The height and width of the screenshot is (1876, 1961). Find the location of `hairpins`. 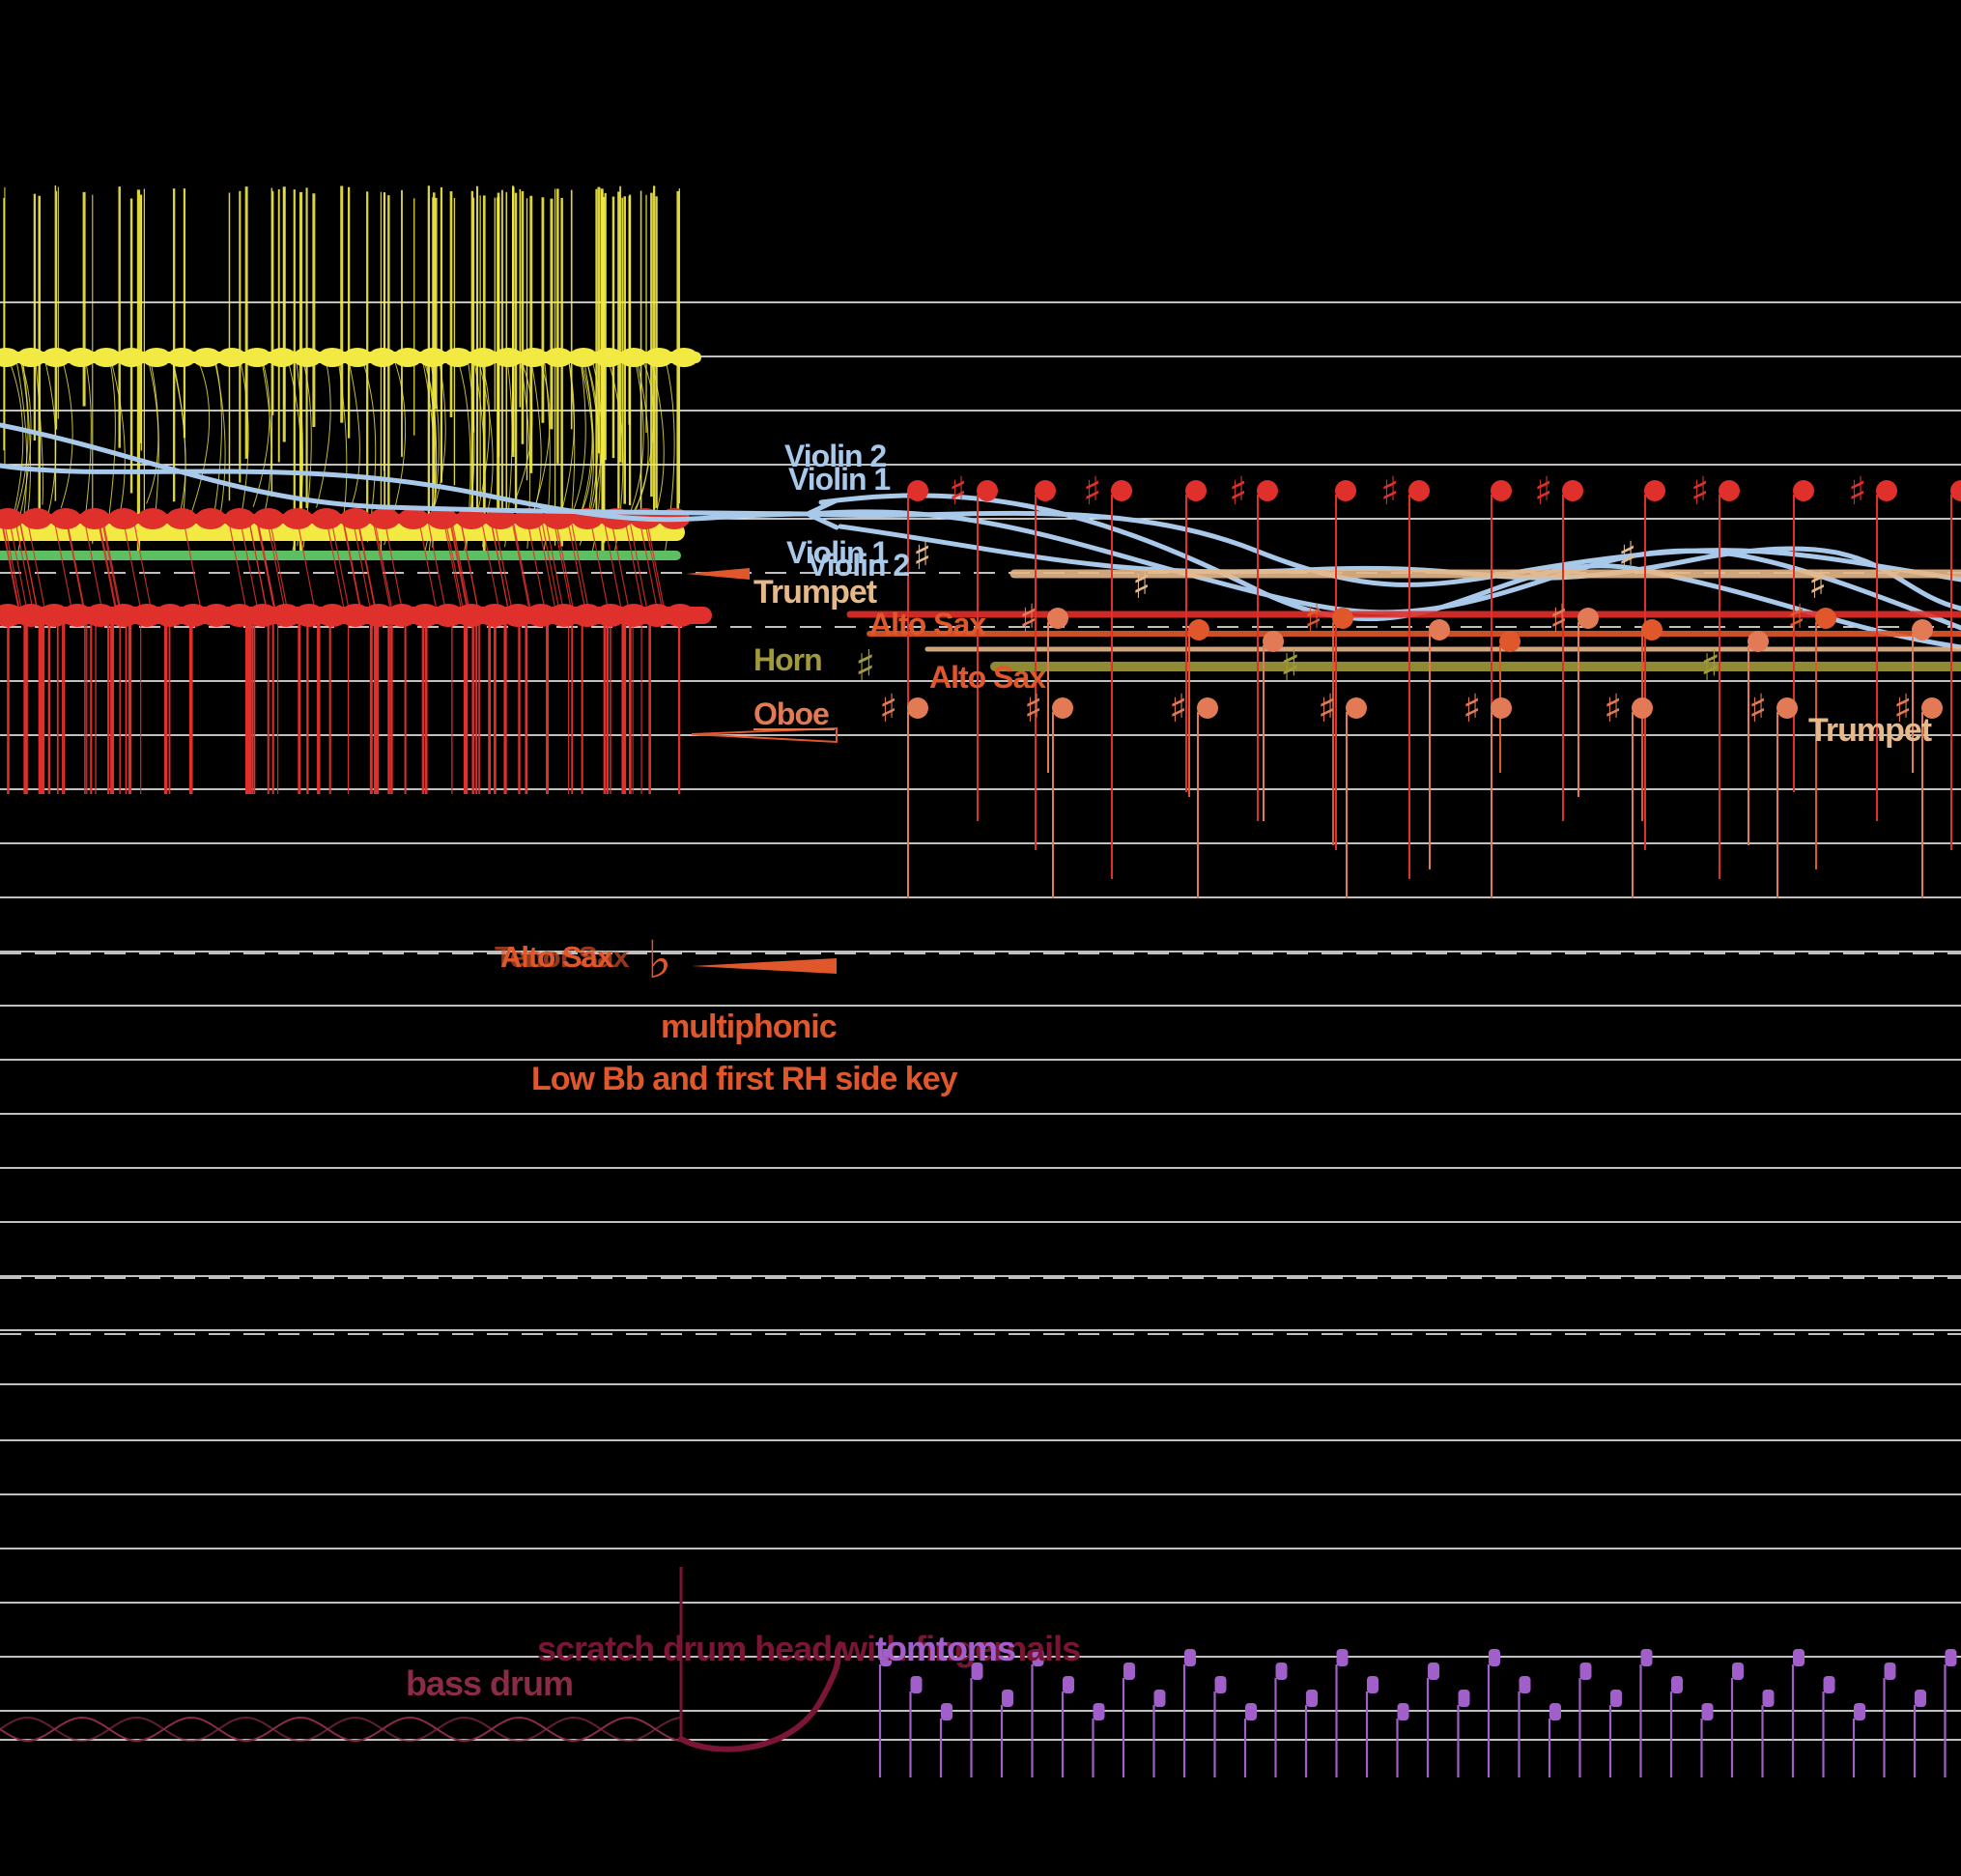

hairpins is located at coordinates (762, 771).